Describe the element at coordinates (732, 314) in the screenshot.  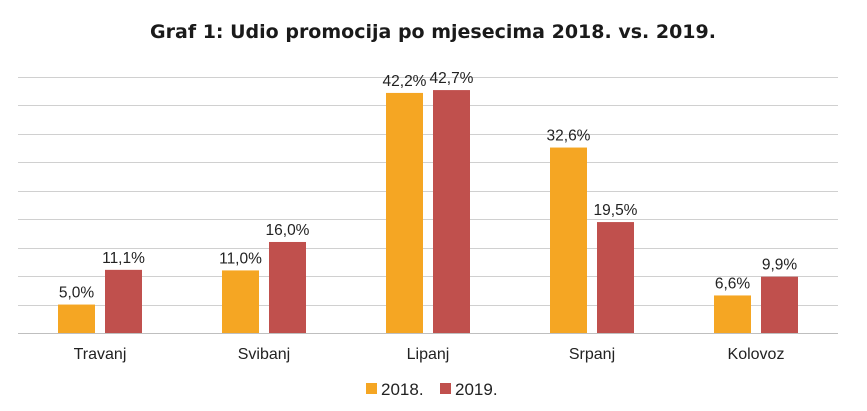
I see `bar-kolovoz-2018` at that location.